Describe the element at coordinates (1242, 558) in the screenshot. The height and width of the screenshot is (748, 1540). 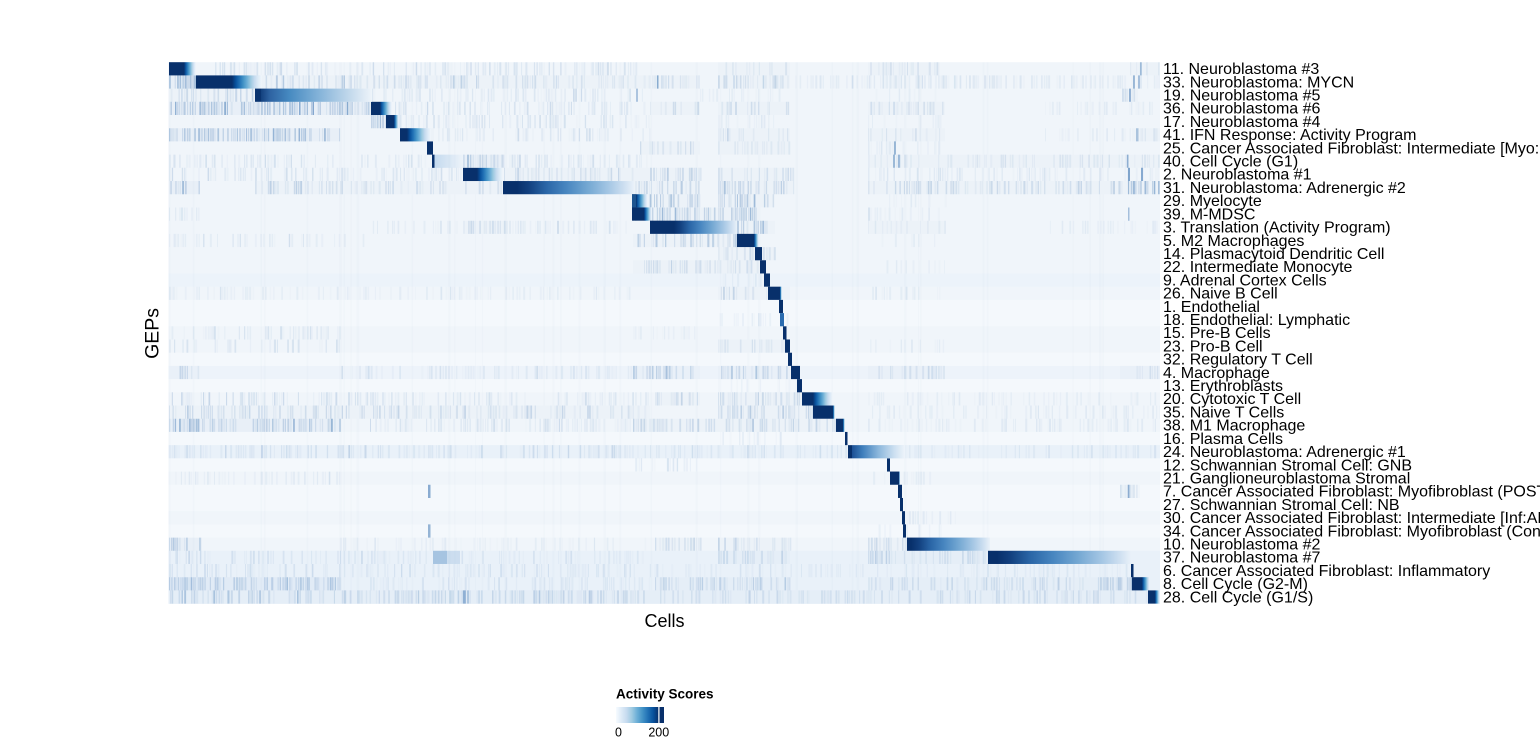
I see `svg-text: 37. Neuroblastoma #7` at that location.